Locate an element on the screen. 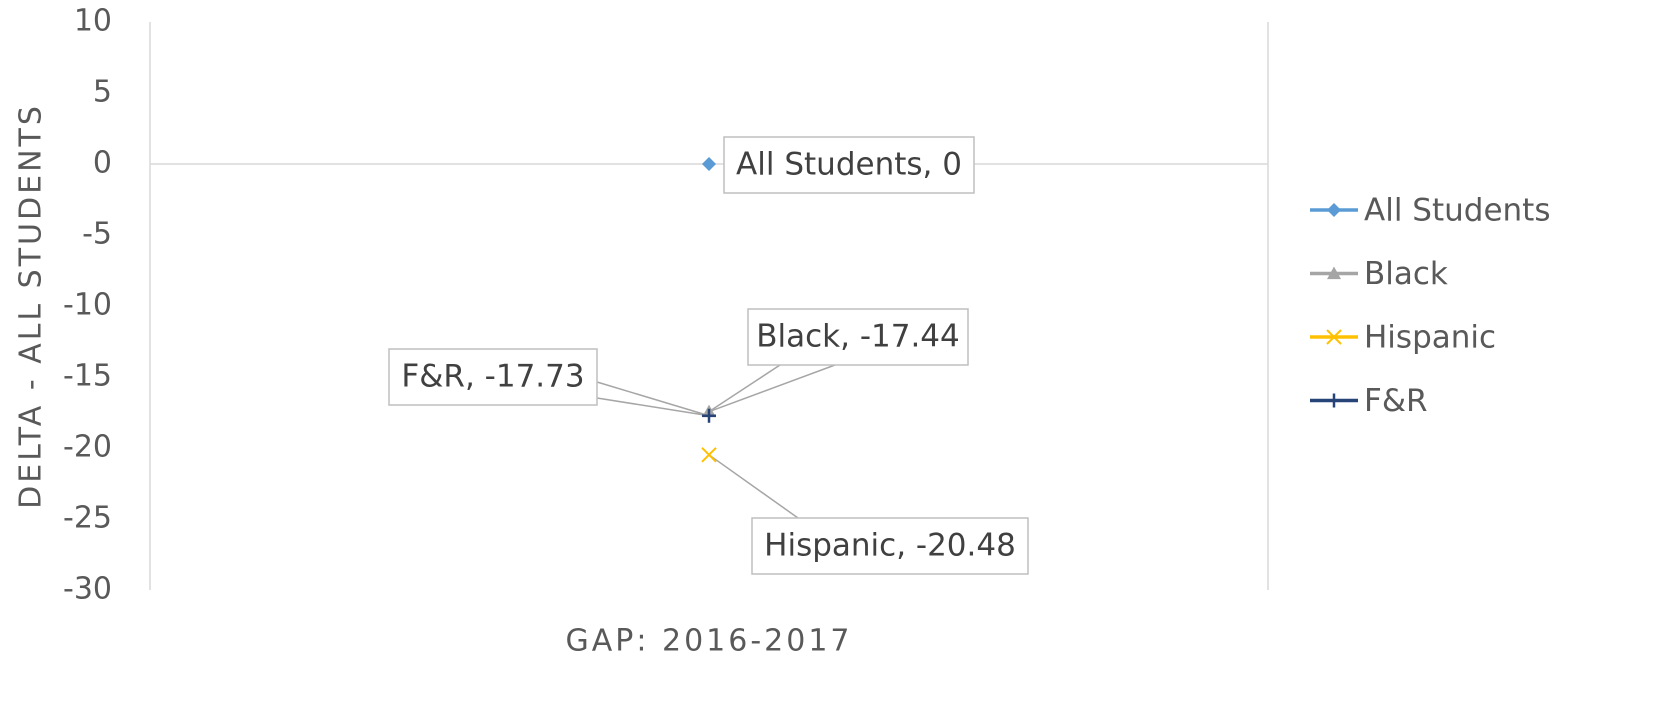  legend-label: F&R is located at coordinates (1396, 401).